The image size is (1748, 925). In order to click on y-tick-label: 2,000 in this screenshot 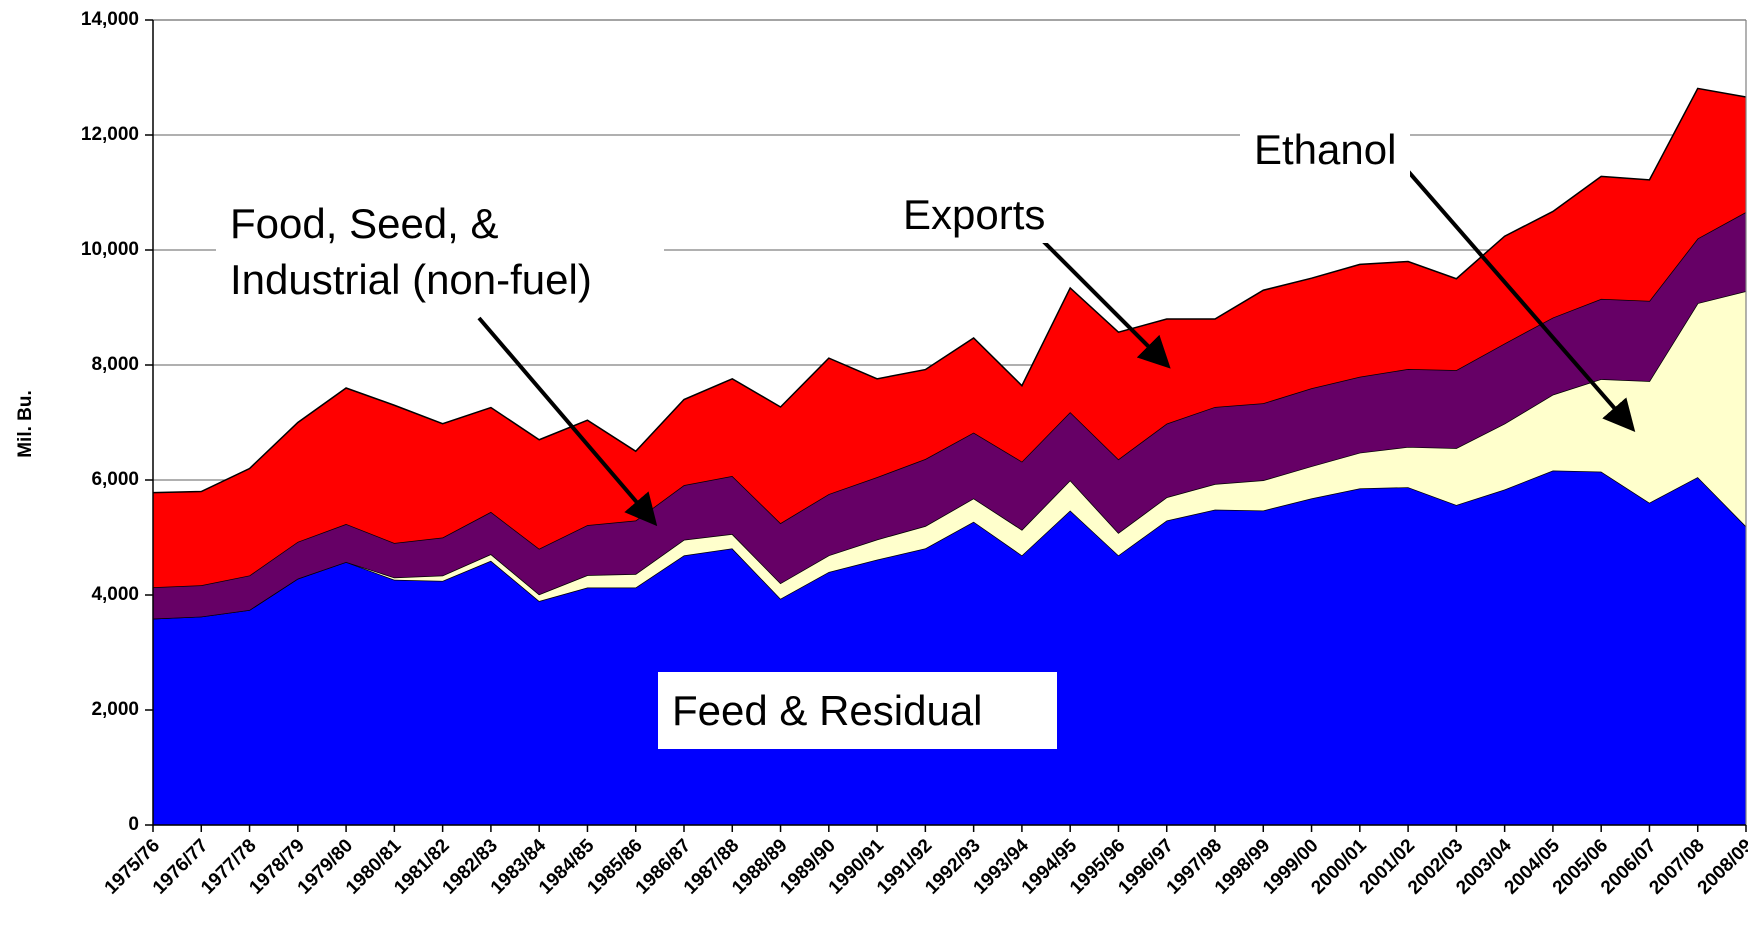, I will do `click(115, 709)`.